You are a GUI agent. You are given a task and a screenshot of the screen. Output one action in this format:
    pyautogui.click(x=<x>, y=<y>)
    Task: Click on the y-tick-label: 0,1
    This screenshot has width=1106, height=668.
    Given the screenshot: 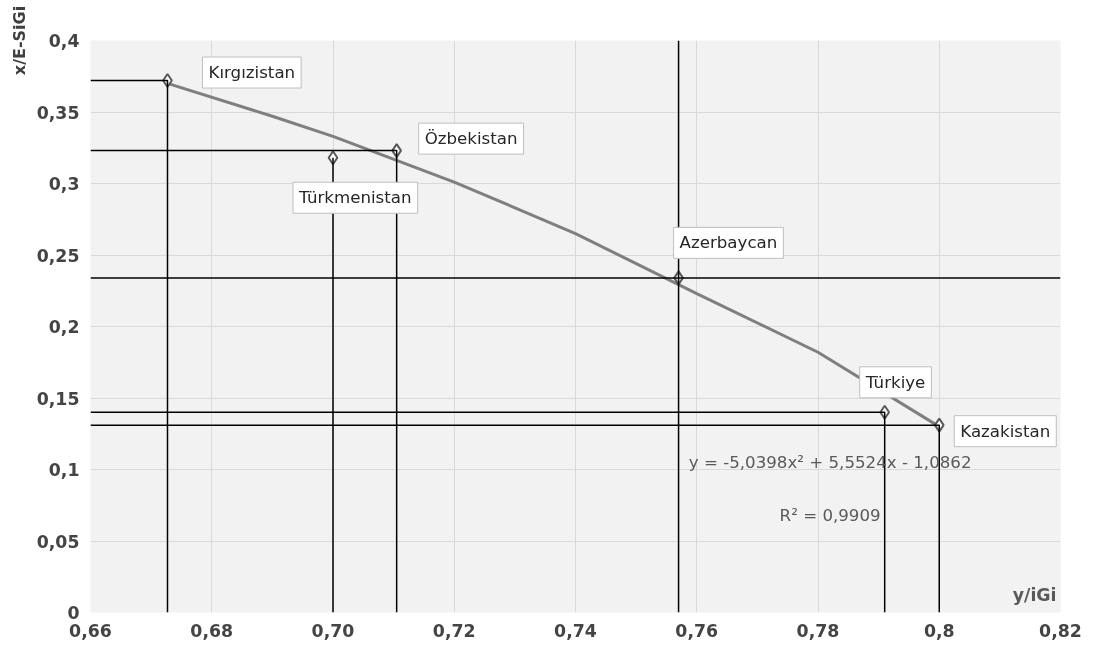 What is the action you would take?
    pyautogui.click(x=64, y=470)
    